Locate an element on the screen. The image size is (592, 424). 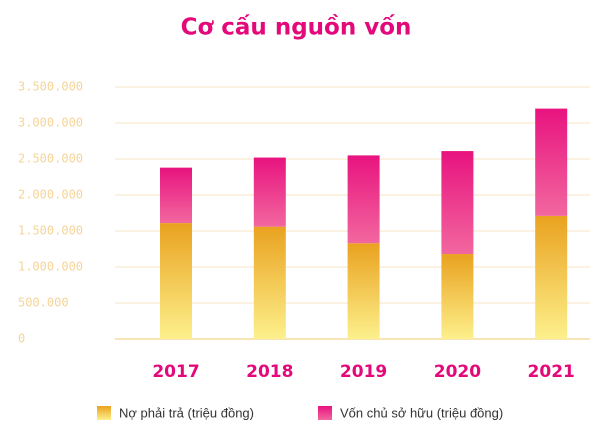
x-tick-label: 2019 is located at coordinates (363, 372).